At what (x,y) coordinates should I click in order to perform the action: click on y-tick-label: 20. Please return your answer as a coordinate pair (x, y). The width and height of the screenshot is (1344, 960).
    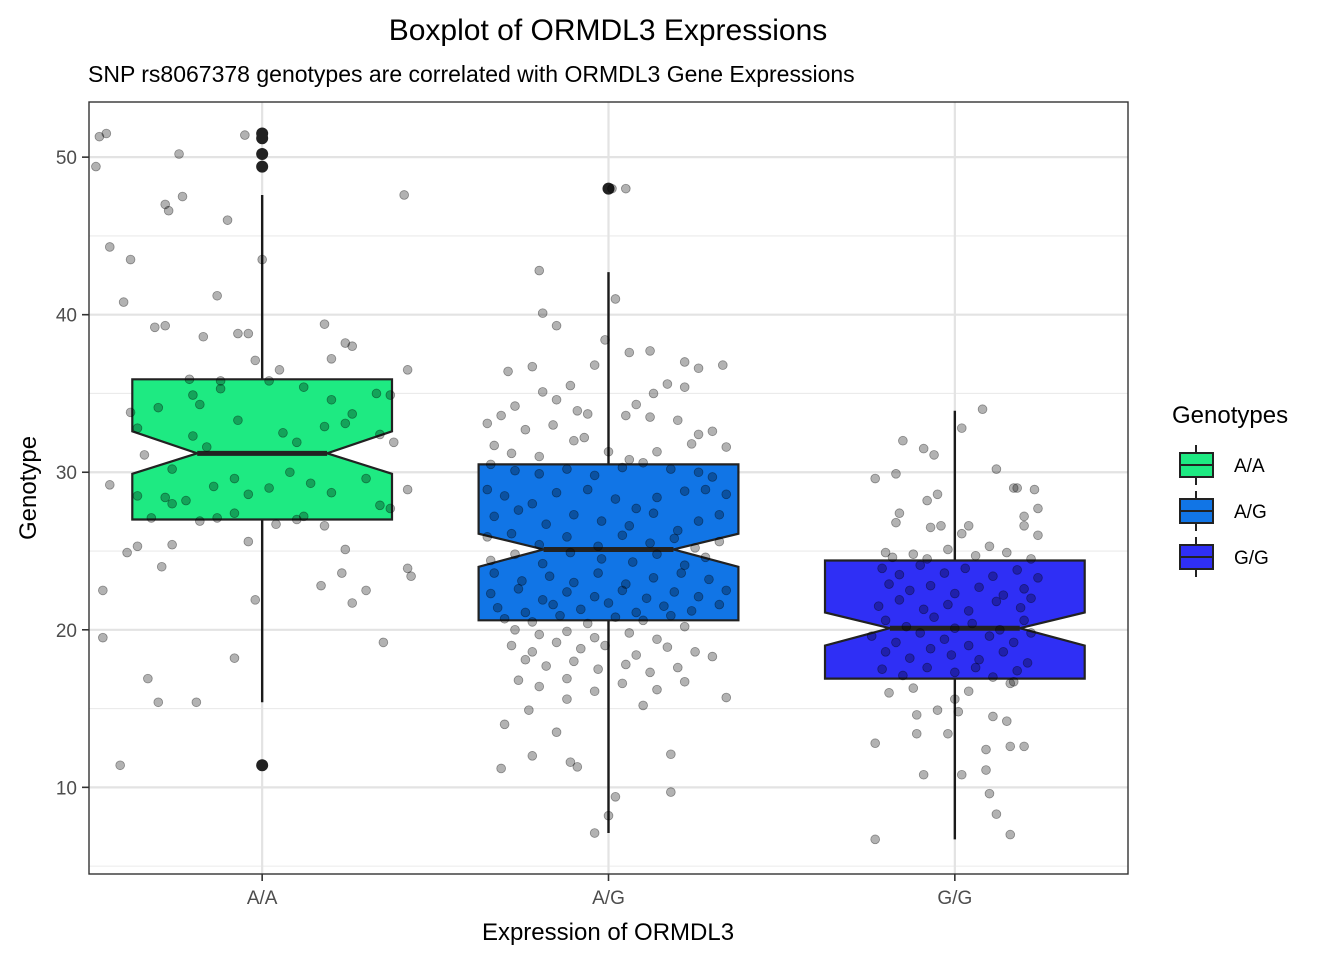
    Looking at the image, I should click on (66, 631).